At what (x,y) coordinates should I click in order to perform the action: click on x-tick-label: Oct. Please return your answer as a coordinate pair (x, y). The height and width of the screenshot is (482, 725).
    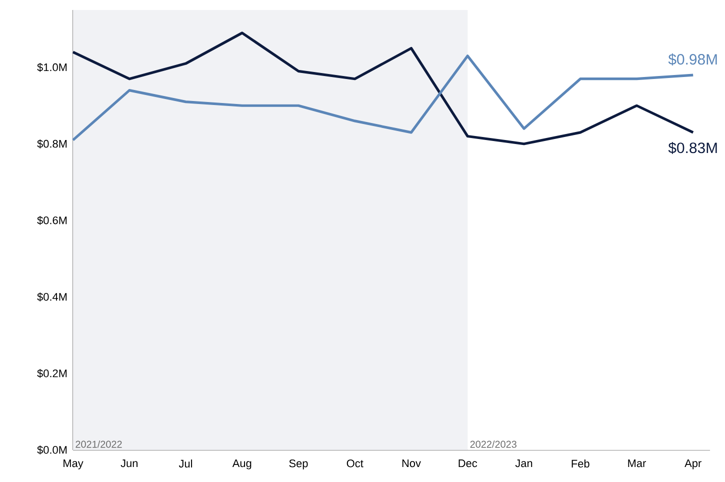
    Looking at the image, I should click on (355, 464).